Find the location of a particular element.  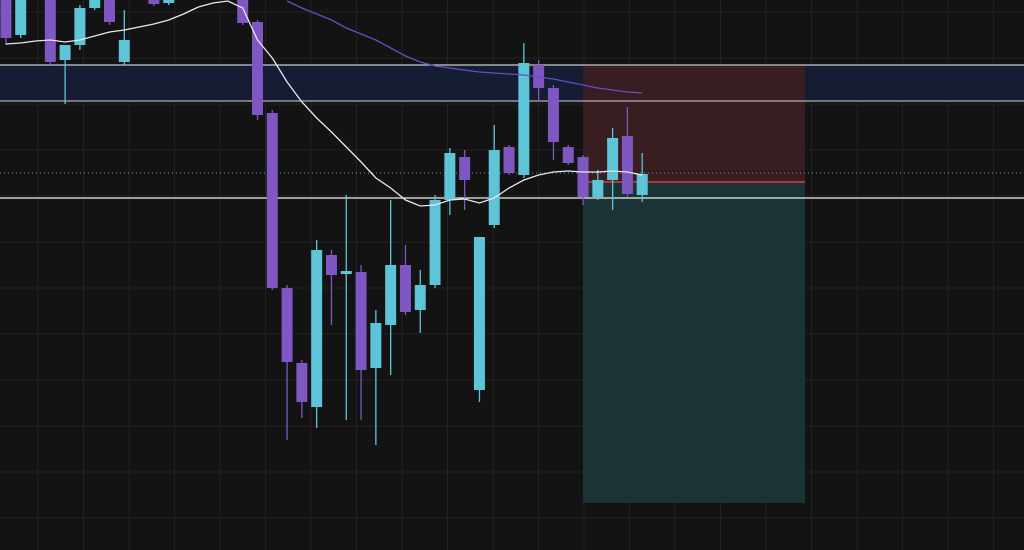

level-band is located at coordinates (512, 83).